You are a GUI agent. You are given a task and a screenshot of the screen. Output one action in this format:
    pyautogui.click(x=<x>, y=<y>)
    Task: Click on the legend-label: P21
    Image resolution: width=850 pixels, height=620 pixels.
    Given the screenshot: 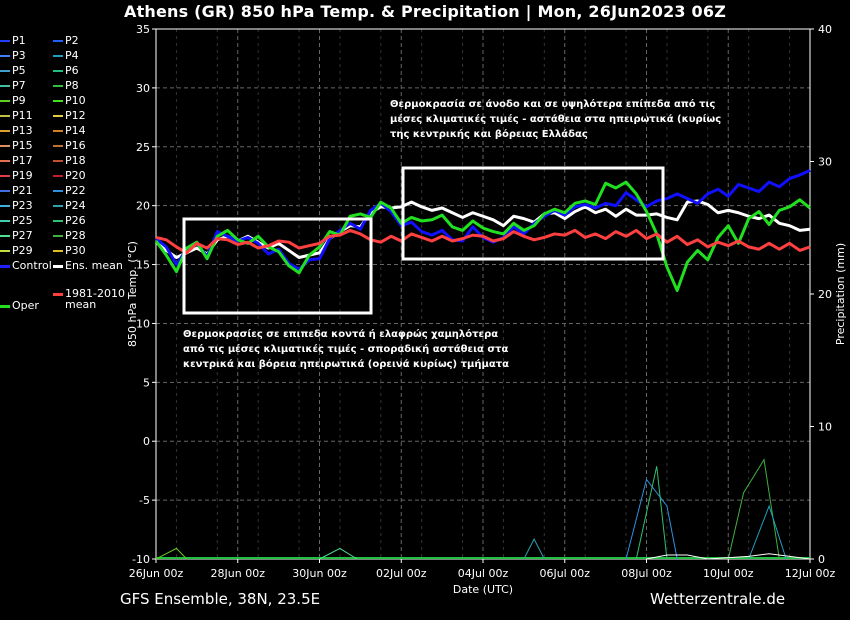 What is the action you would take?
    pyautogui.click(x=22, y=190)
    